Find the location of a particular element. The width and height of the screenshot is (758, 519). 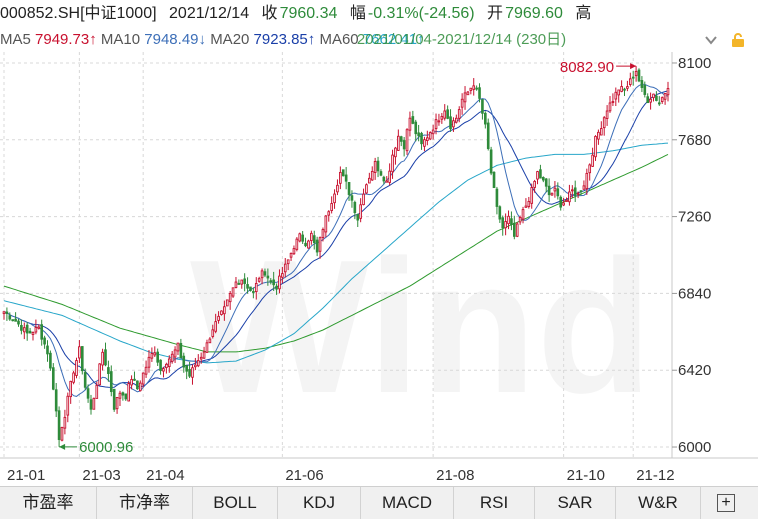

chevron-down-icon is located at coordinates (711, 40).